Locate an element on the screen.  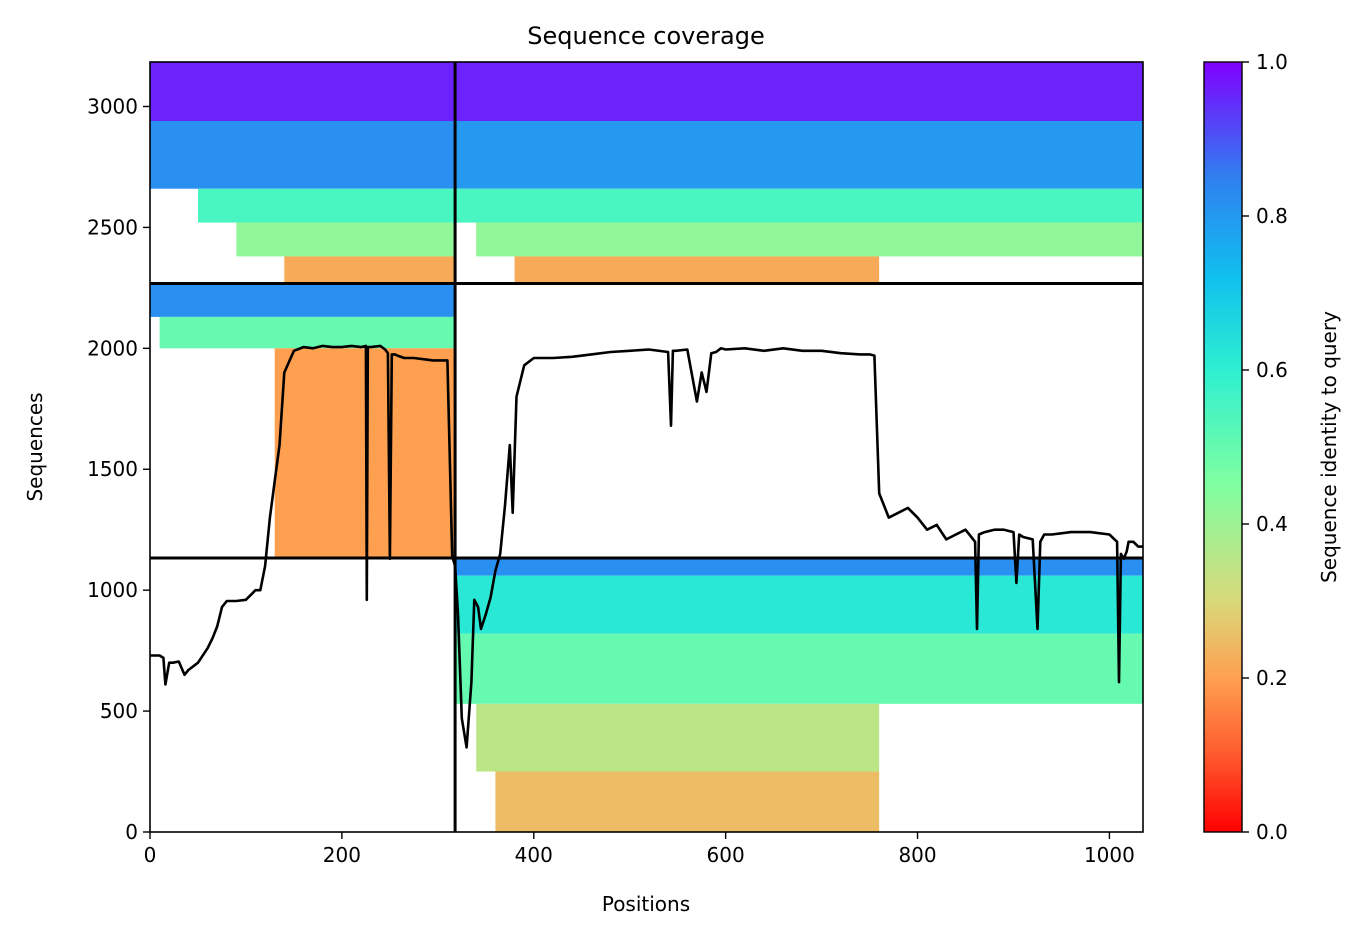
y-axis-label: Sequences is located at coordinates (35, 446).